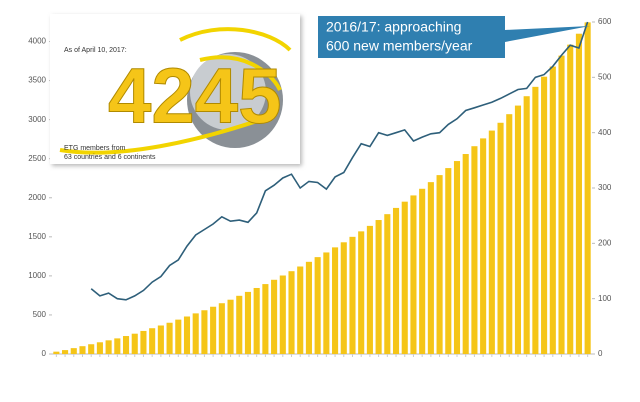 Image resolution: width=640 pixels, height=402 pixels. Describe the element at coordinates (37, 80) in the screenshot. I see `y-tick-label: 3500` at that location.